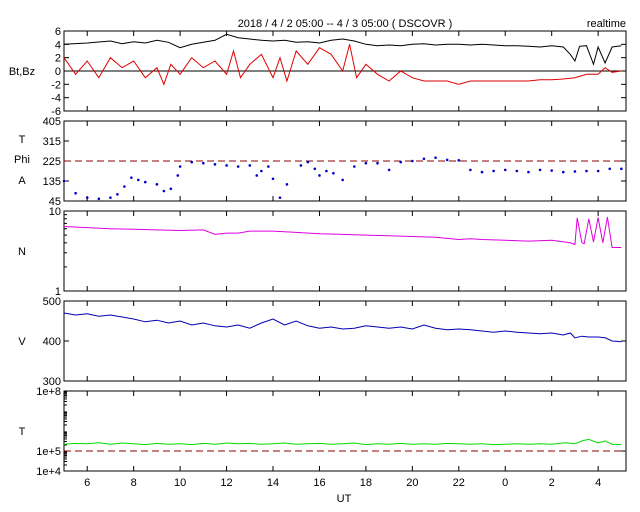  What do you see at coordinates (58, 59) in the screenshot?
I see `y-tick-label: 2` at bounding box center [58, 59].